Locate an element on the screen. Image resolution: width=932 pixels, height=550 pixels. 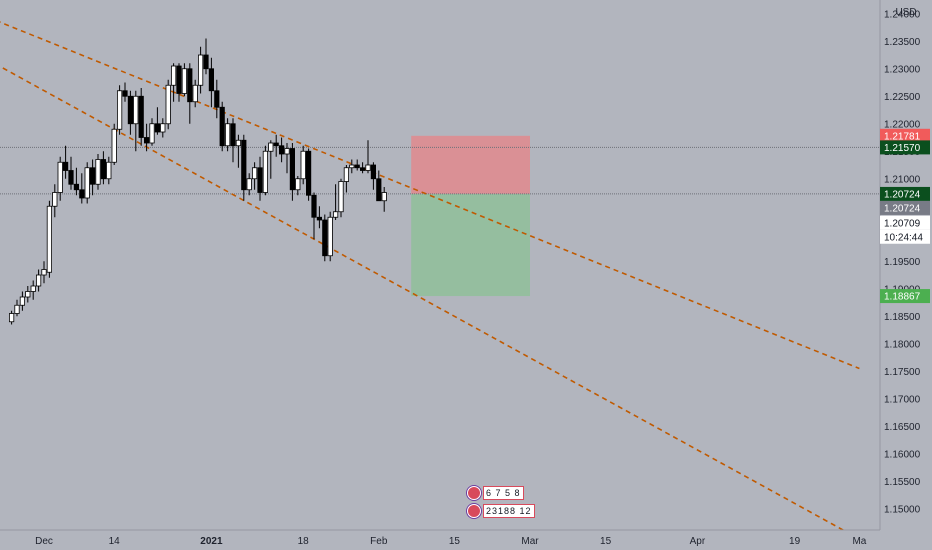
event-marker-top: 6 7 5 8 is located at coordinates (495, 493).